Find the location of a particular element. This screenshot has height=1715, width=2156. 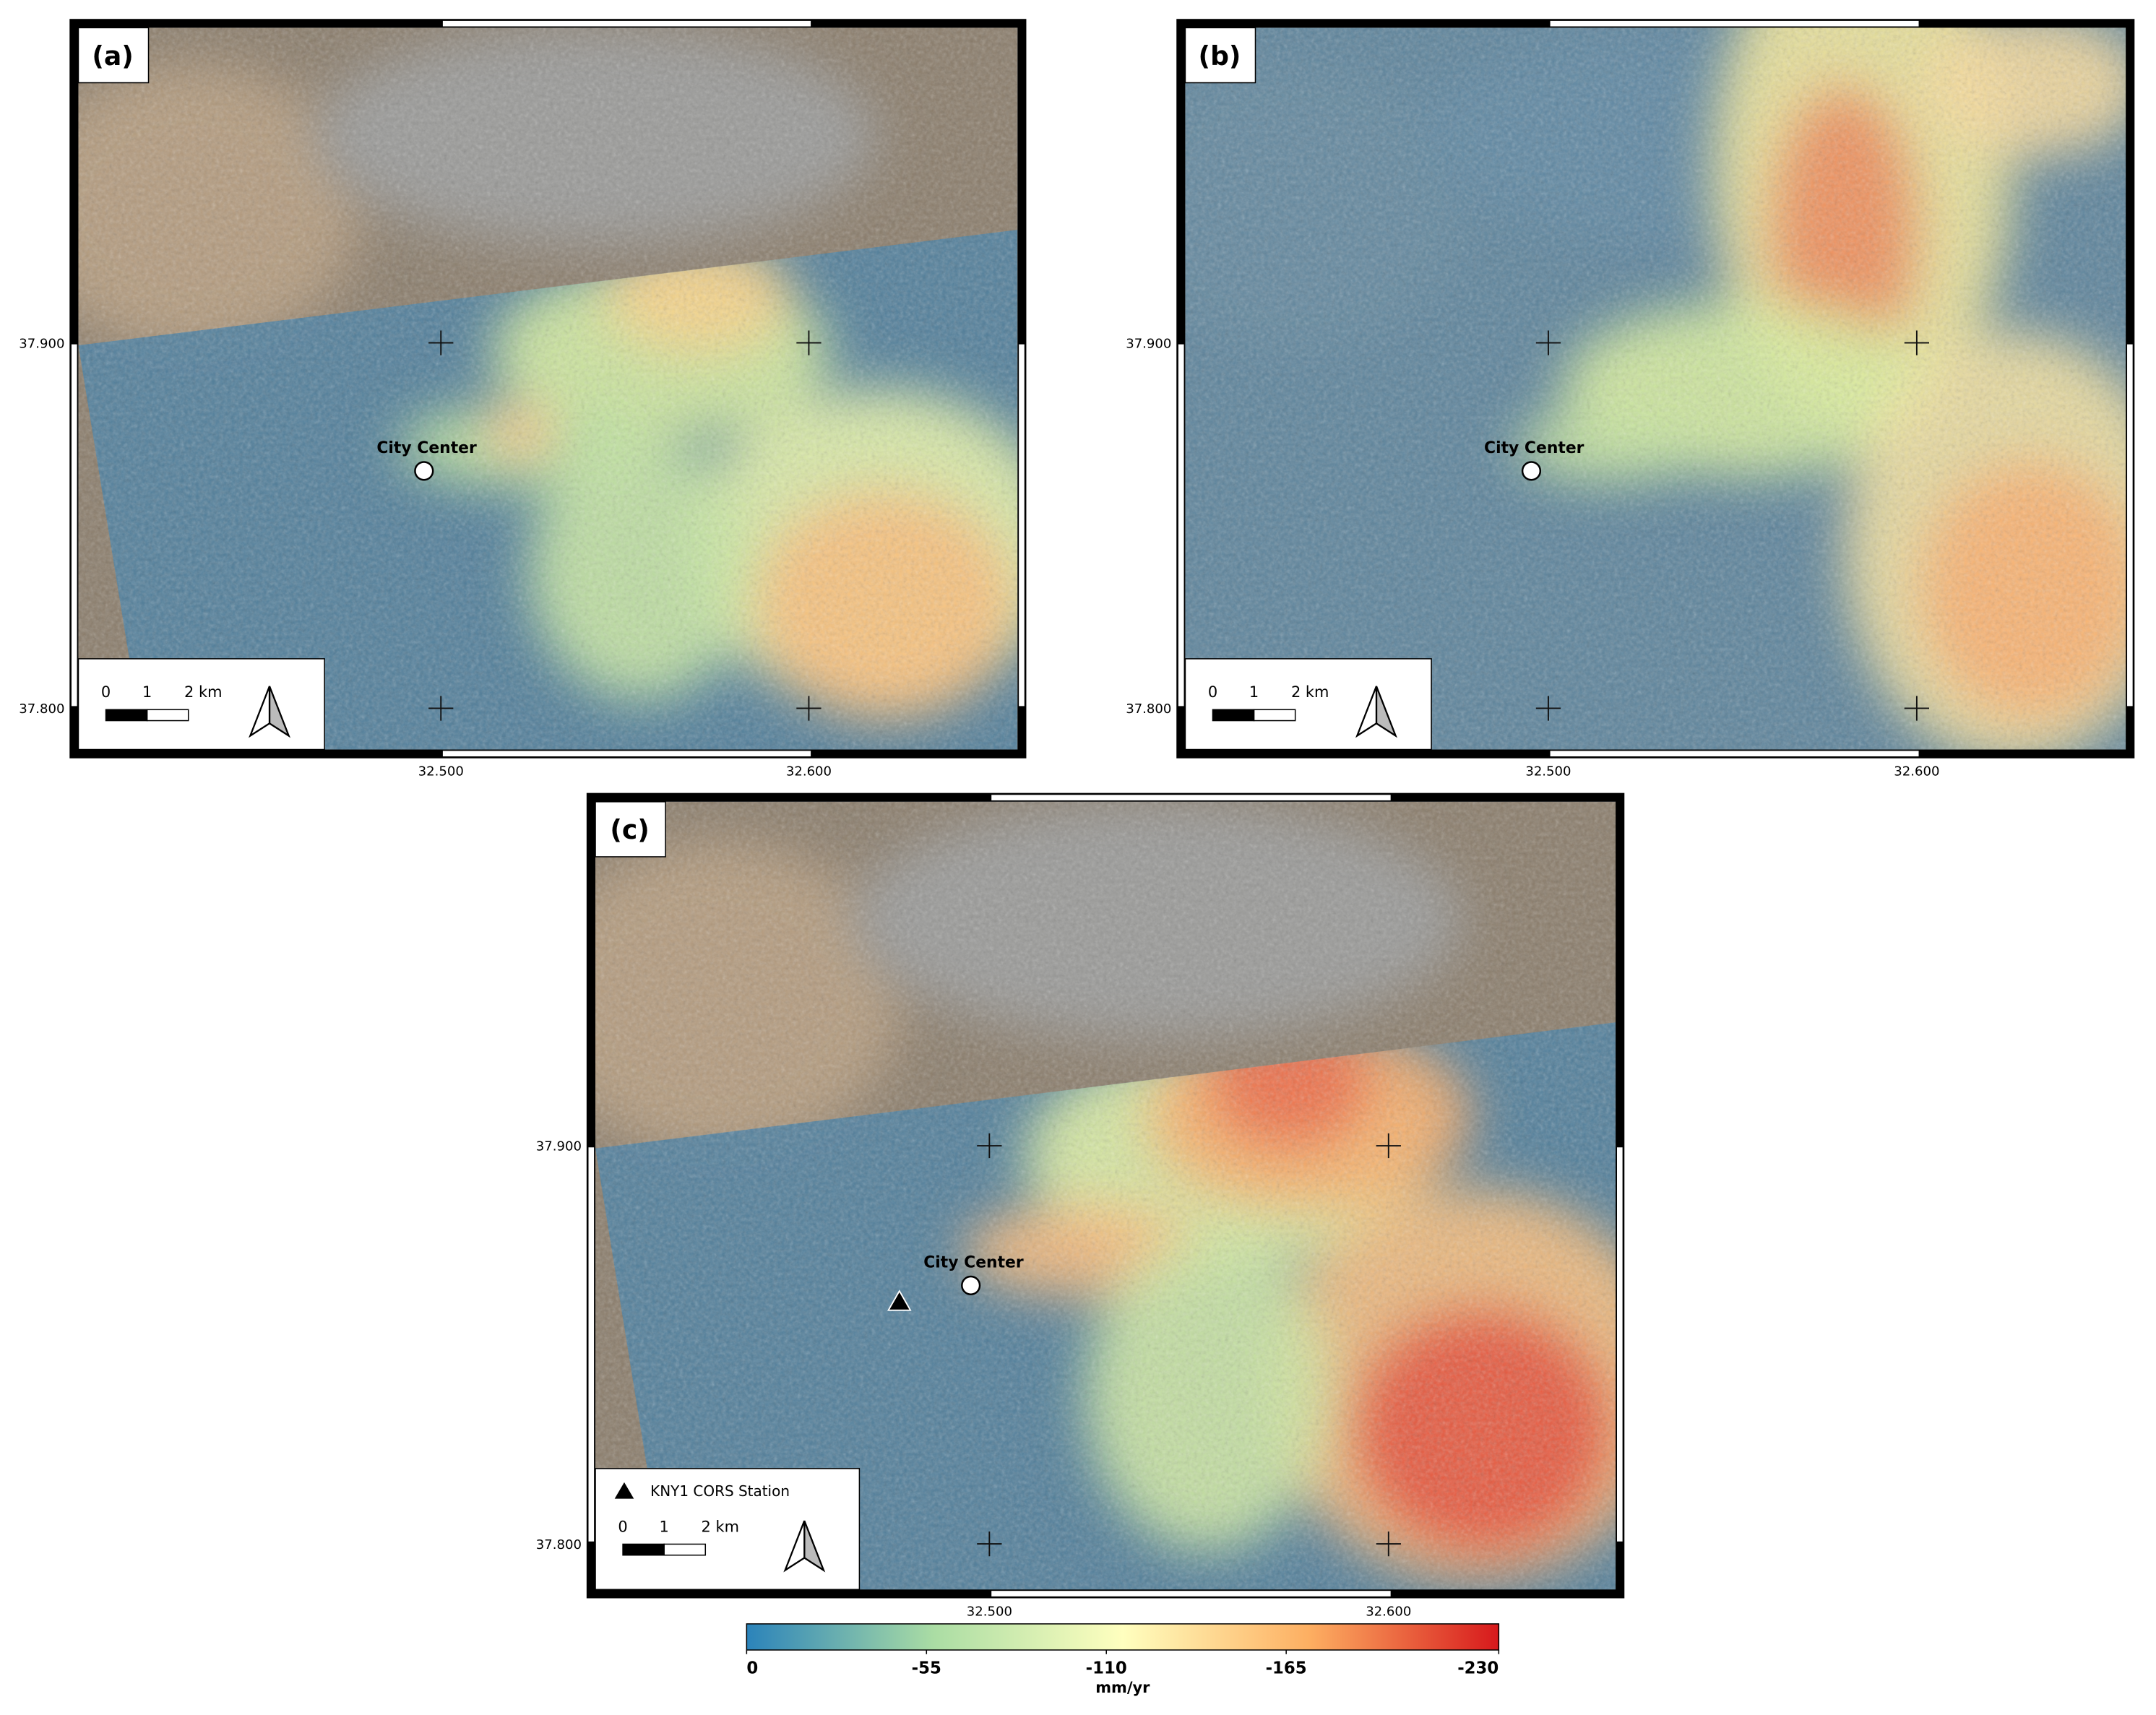

panel-label: (a) is located at coordinates (112, 56).